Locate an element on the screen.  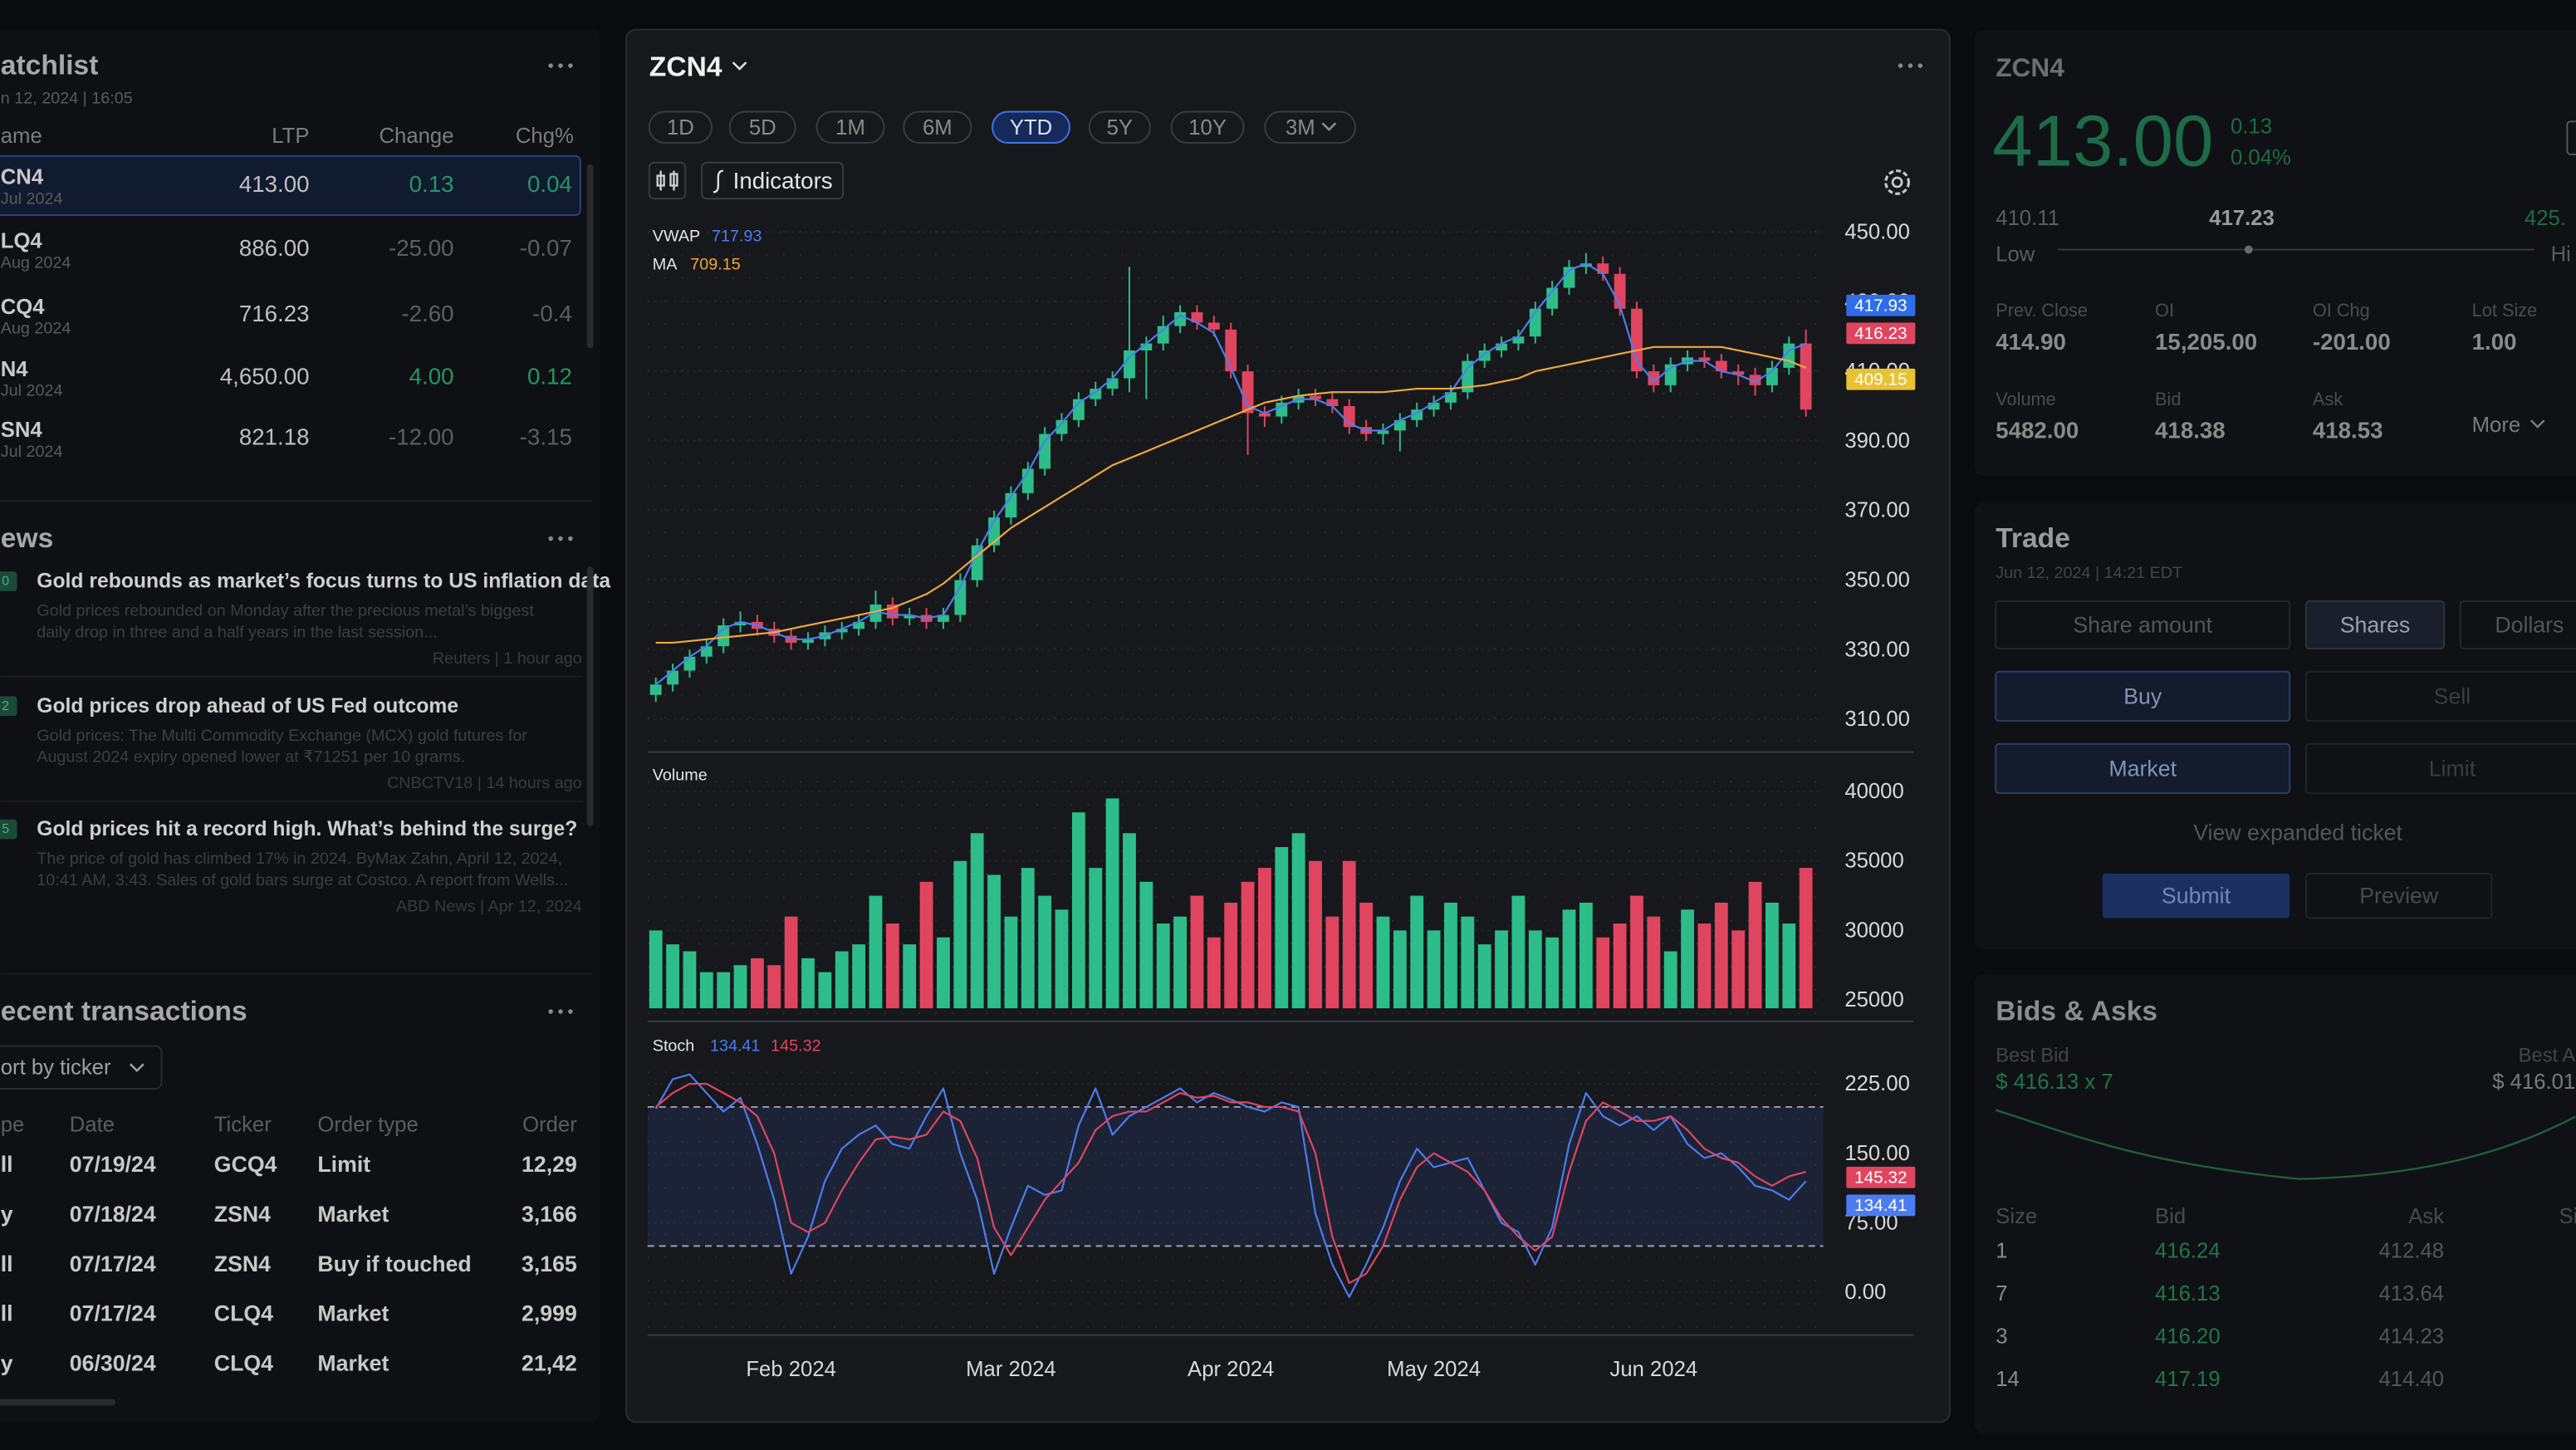
table-cell: GCQ4 is located at coordinates (246, 1165).